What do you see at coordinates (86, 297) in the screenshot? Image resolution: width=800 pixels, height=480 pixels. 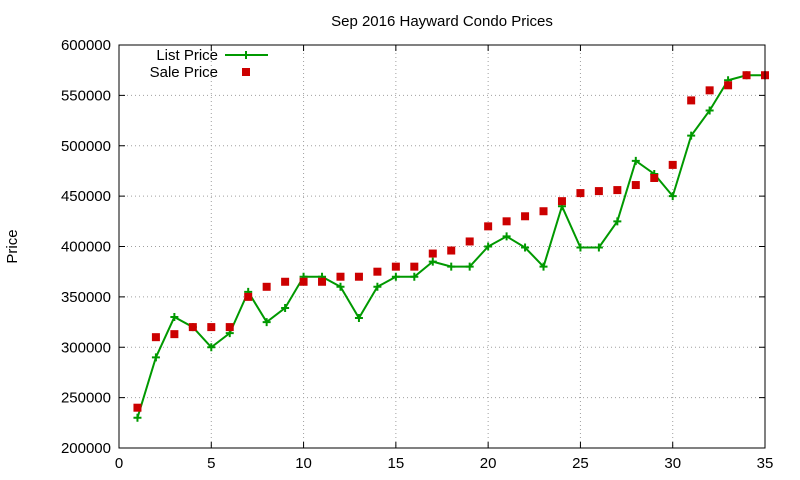 I see `y-tick-label: 350000` at bounding box center [86, 297].